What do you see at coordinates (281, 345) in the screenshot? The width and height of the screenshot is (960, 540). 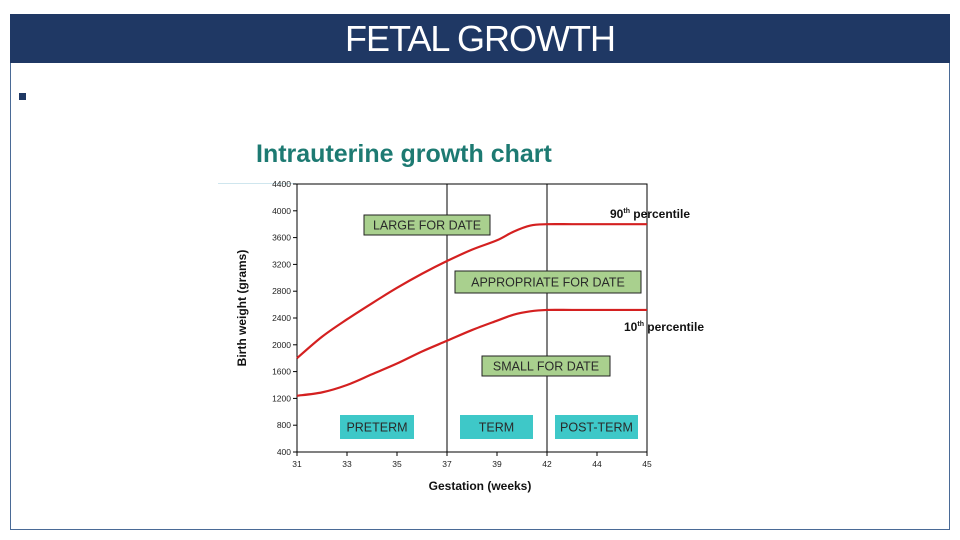 I see `y-tick-label: 2000` at bounding box center [281, 345].